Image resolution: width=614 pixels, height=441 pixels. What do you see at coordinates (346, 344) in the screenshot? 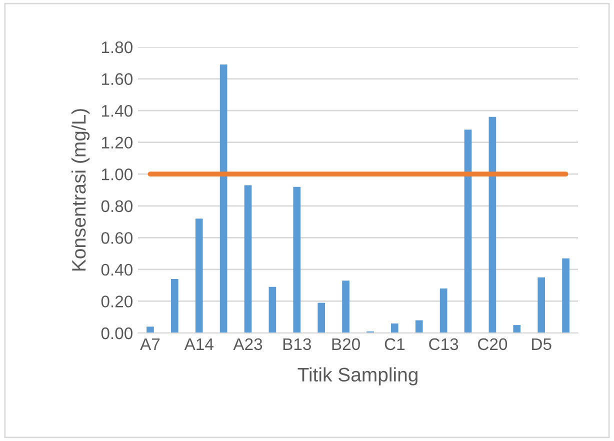
I see `x-tick-label: B20` at bounding box center [346, 344].